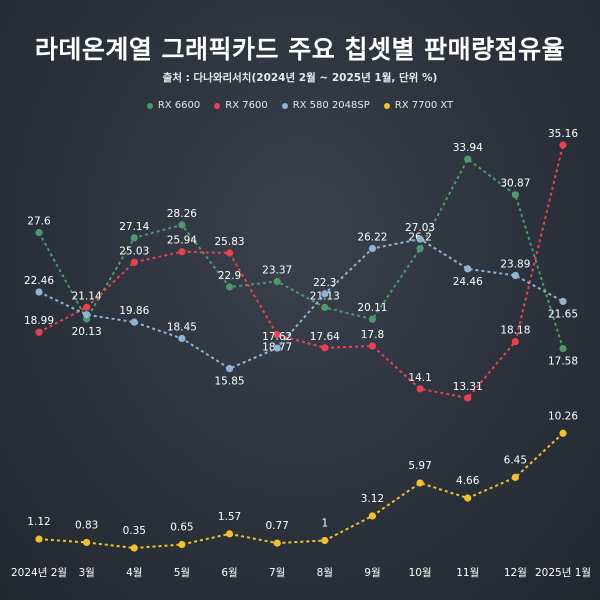  I want to click on data-label: 0.77, so click(276, 526).